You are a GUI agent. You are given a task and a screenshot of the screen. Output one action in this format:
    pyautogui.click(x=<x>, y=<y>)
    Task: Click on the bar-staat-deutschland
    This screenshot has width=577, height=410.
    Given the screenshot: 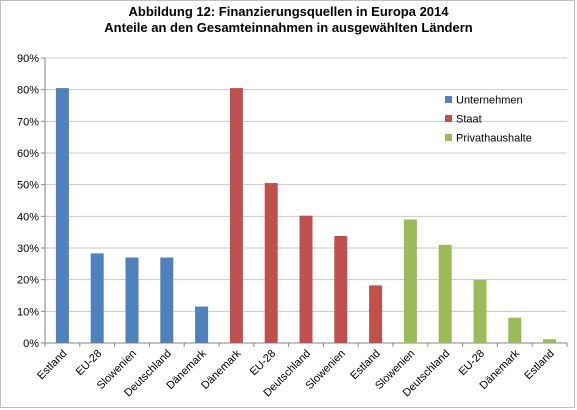 What is the action you would take?
    pyautogui.click(x=306, y=279)
    